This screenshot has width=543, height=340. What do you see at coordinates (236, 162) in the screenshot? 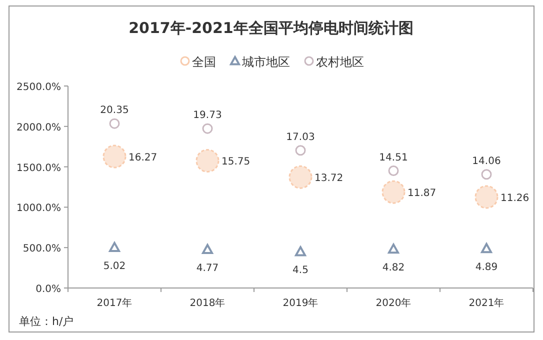
I see `data-label: 15.75` at bounding box center [236, 162].